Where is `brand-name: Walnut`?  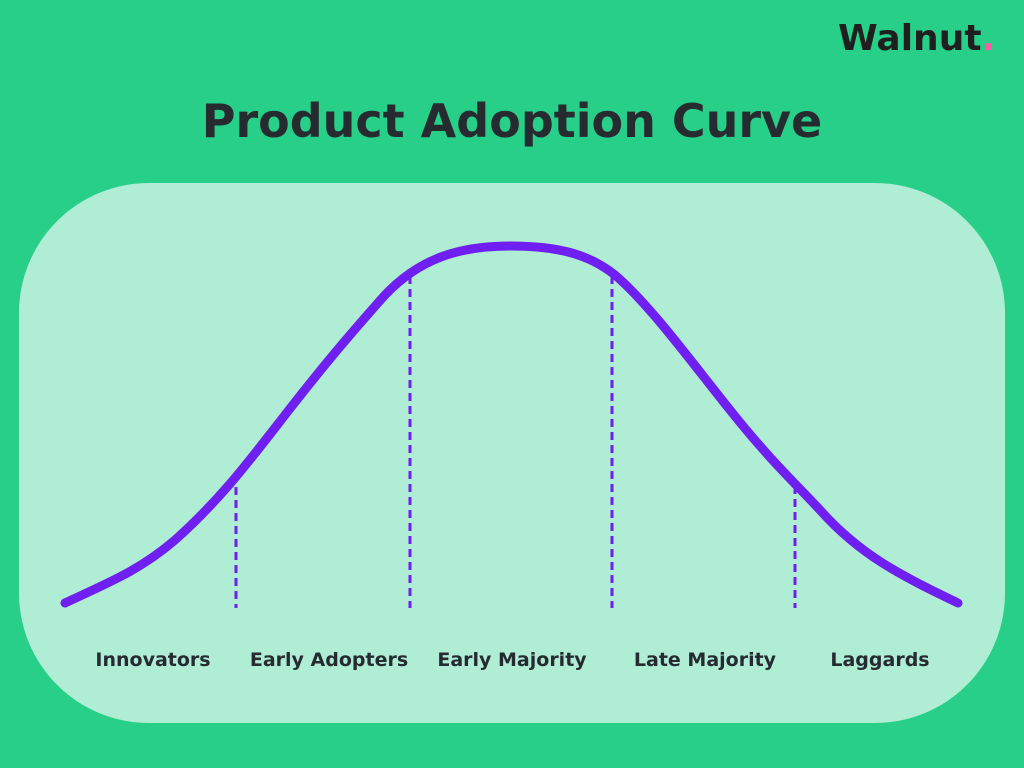 brand-name: Walnut is located at coordinates (910, 38).